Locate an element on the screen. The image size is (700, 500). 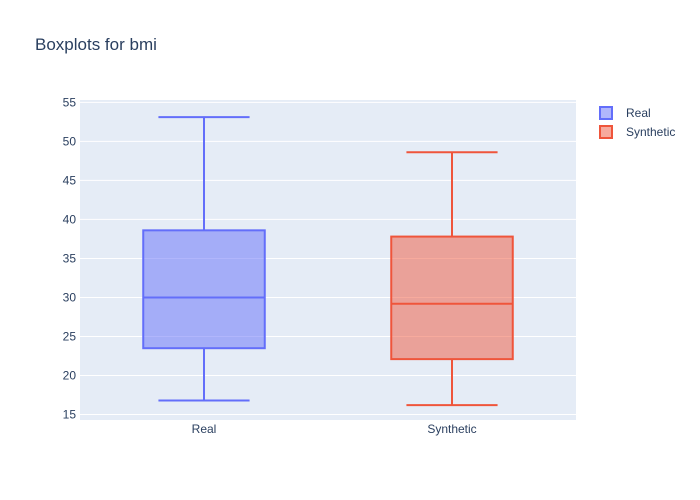
x-tick-label: Real is located at coordinates (204, 429).